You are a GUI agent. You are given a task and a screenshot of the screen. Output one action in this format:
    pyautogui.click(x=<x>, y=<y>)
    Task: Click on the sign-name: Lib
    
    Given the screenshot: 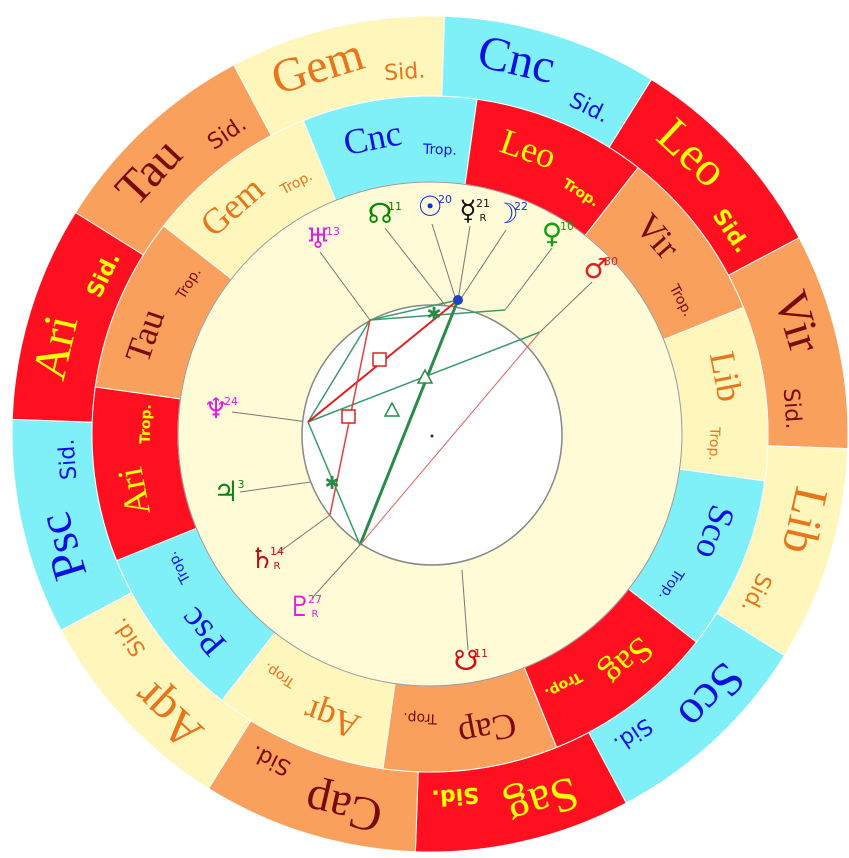 What is the action you would take?
    pyautogui.click(x=726, y=376)
    